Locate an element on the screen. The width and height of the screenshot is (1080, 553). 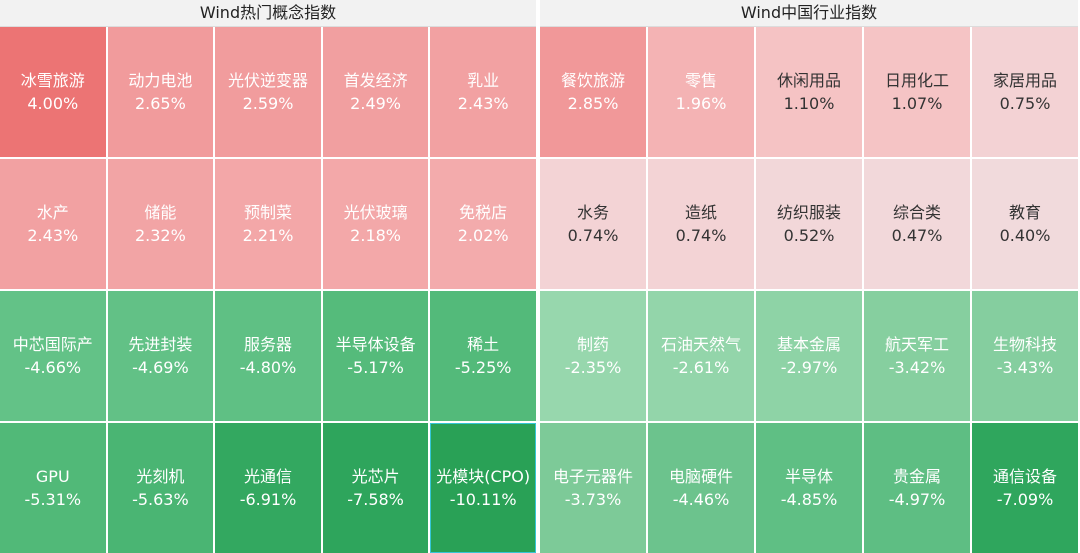
heatmap-cell: 储能 2.32% is located at coordinates (160, 224).